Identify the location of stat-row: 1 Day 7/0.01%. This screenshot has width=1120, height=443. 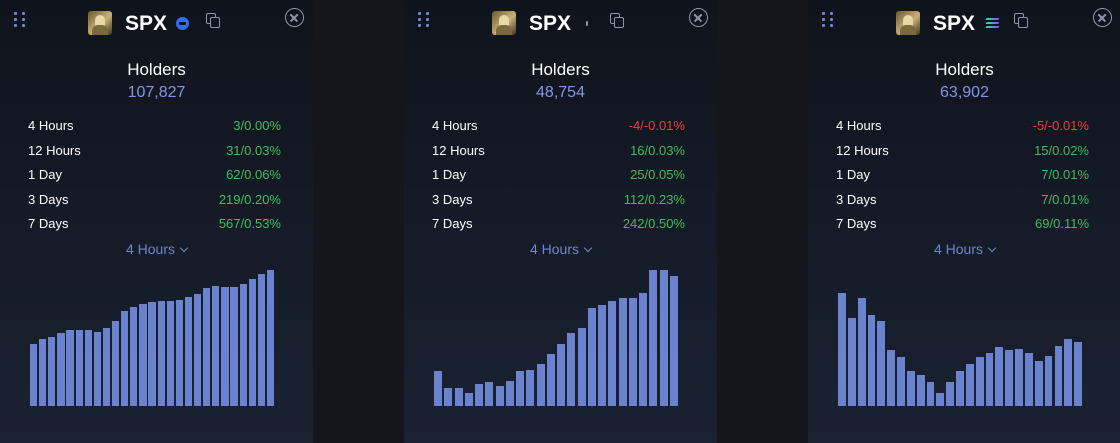
(962, 178).